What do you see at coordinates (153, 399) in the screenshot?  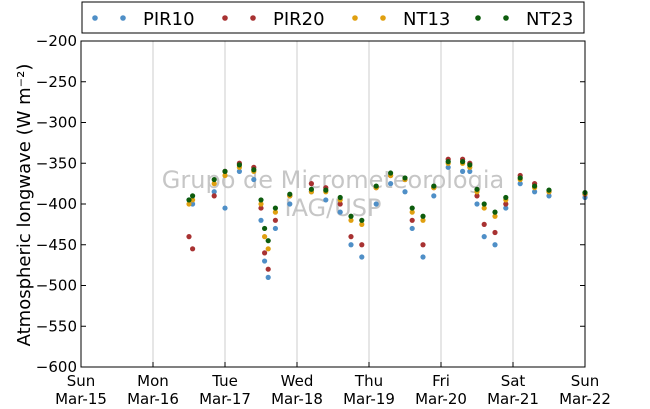 I see `x-tick-label-date: Mar-16` at bounding box center [153, 399].